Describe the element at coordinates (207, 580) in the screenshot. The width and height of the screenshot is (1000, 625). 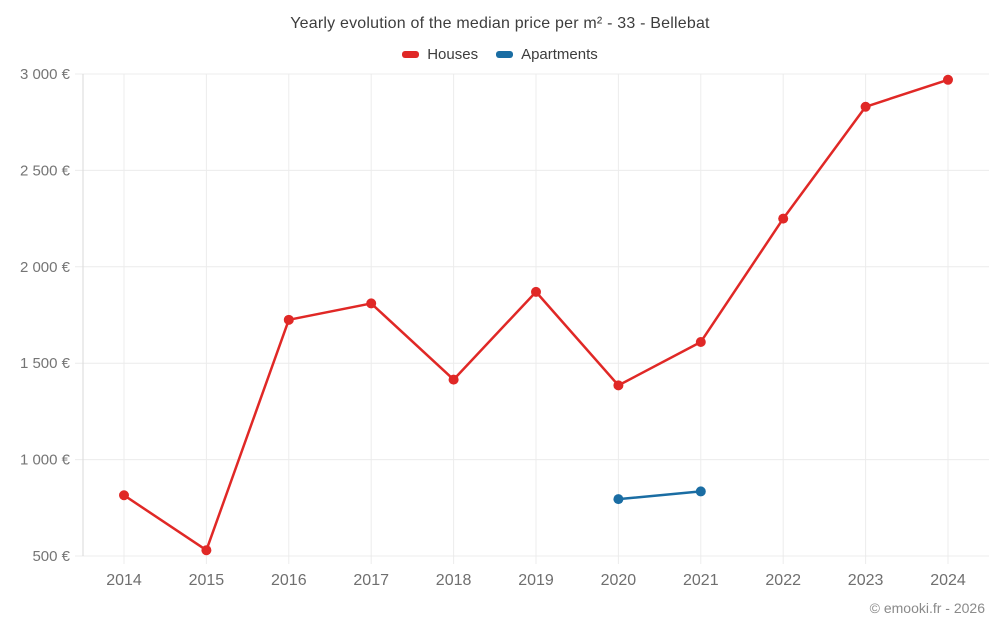
I see `x-tick-label-2015: 2015` at that location.